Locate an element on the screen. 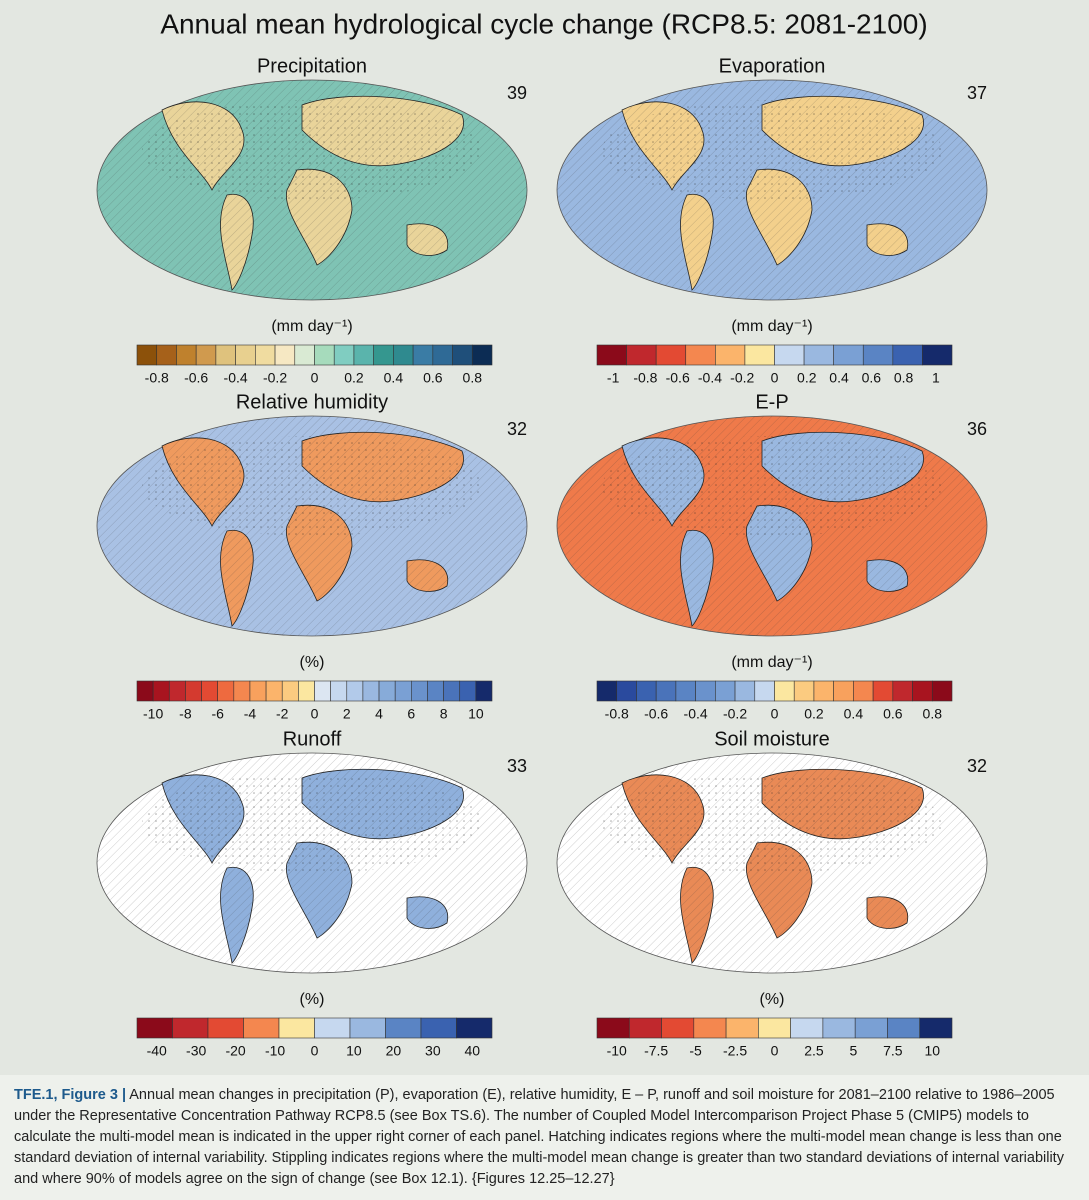 The width and height of the screenshot is (1089, 1200). colorbar-tick-label: 2 is located at coordinates (347, 714).